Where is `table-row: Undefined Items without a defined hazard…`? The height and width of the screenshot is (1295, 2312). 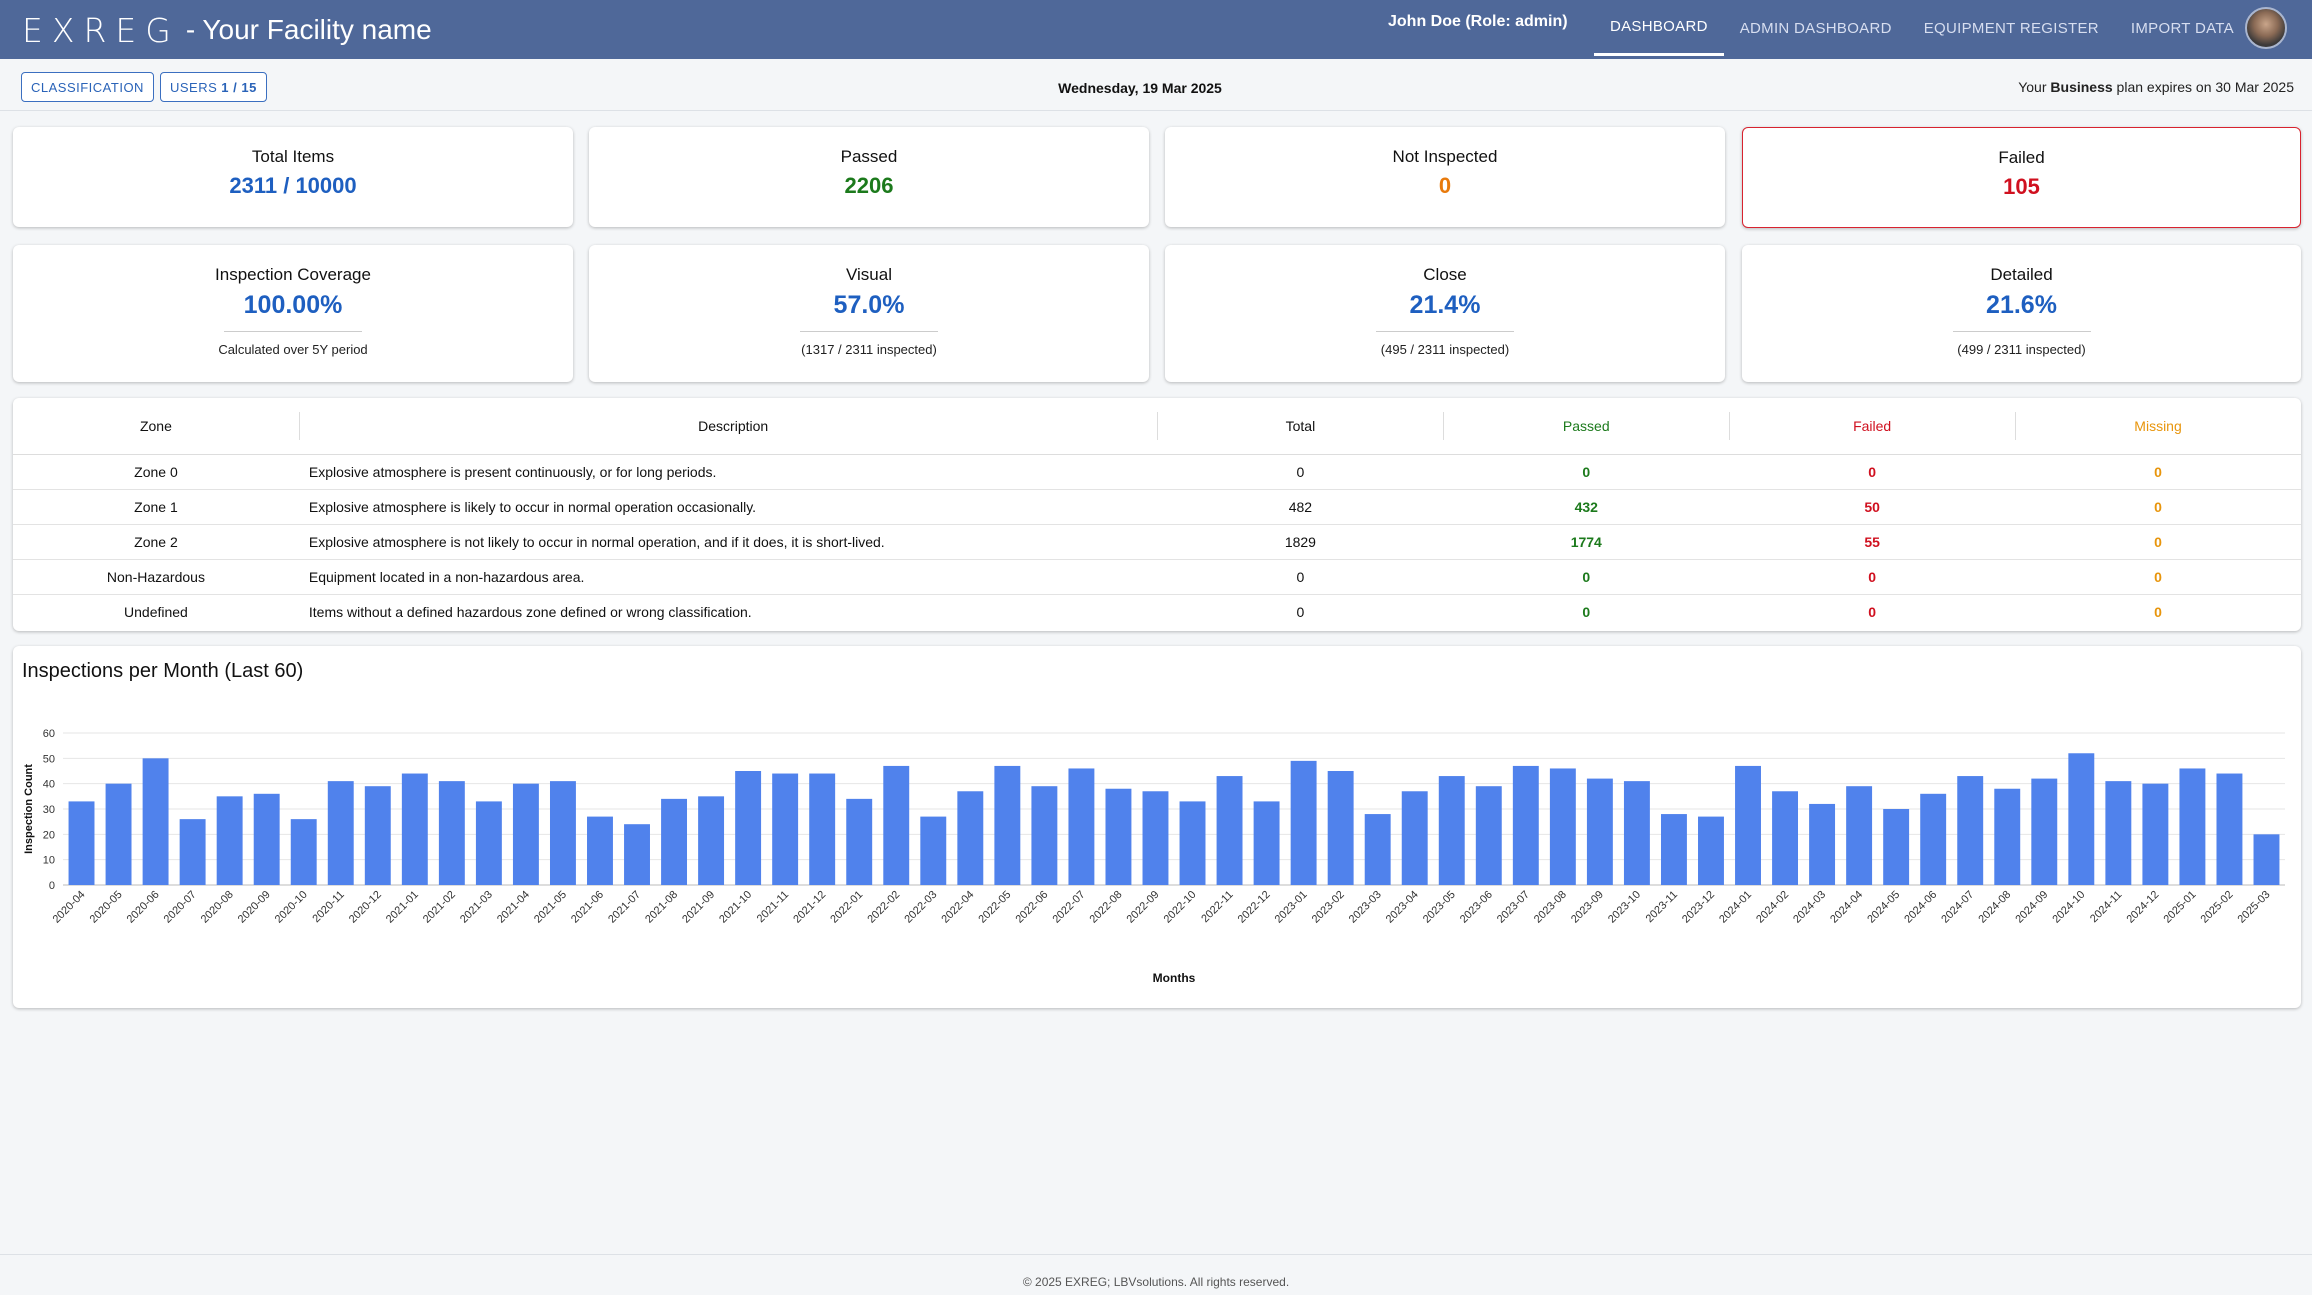
table-row: Undefined Items without a defined hazard… is located at coordinates (1157, 611).